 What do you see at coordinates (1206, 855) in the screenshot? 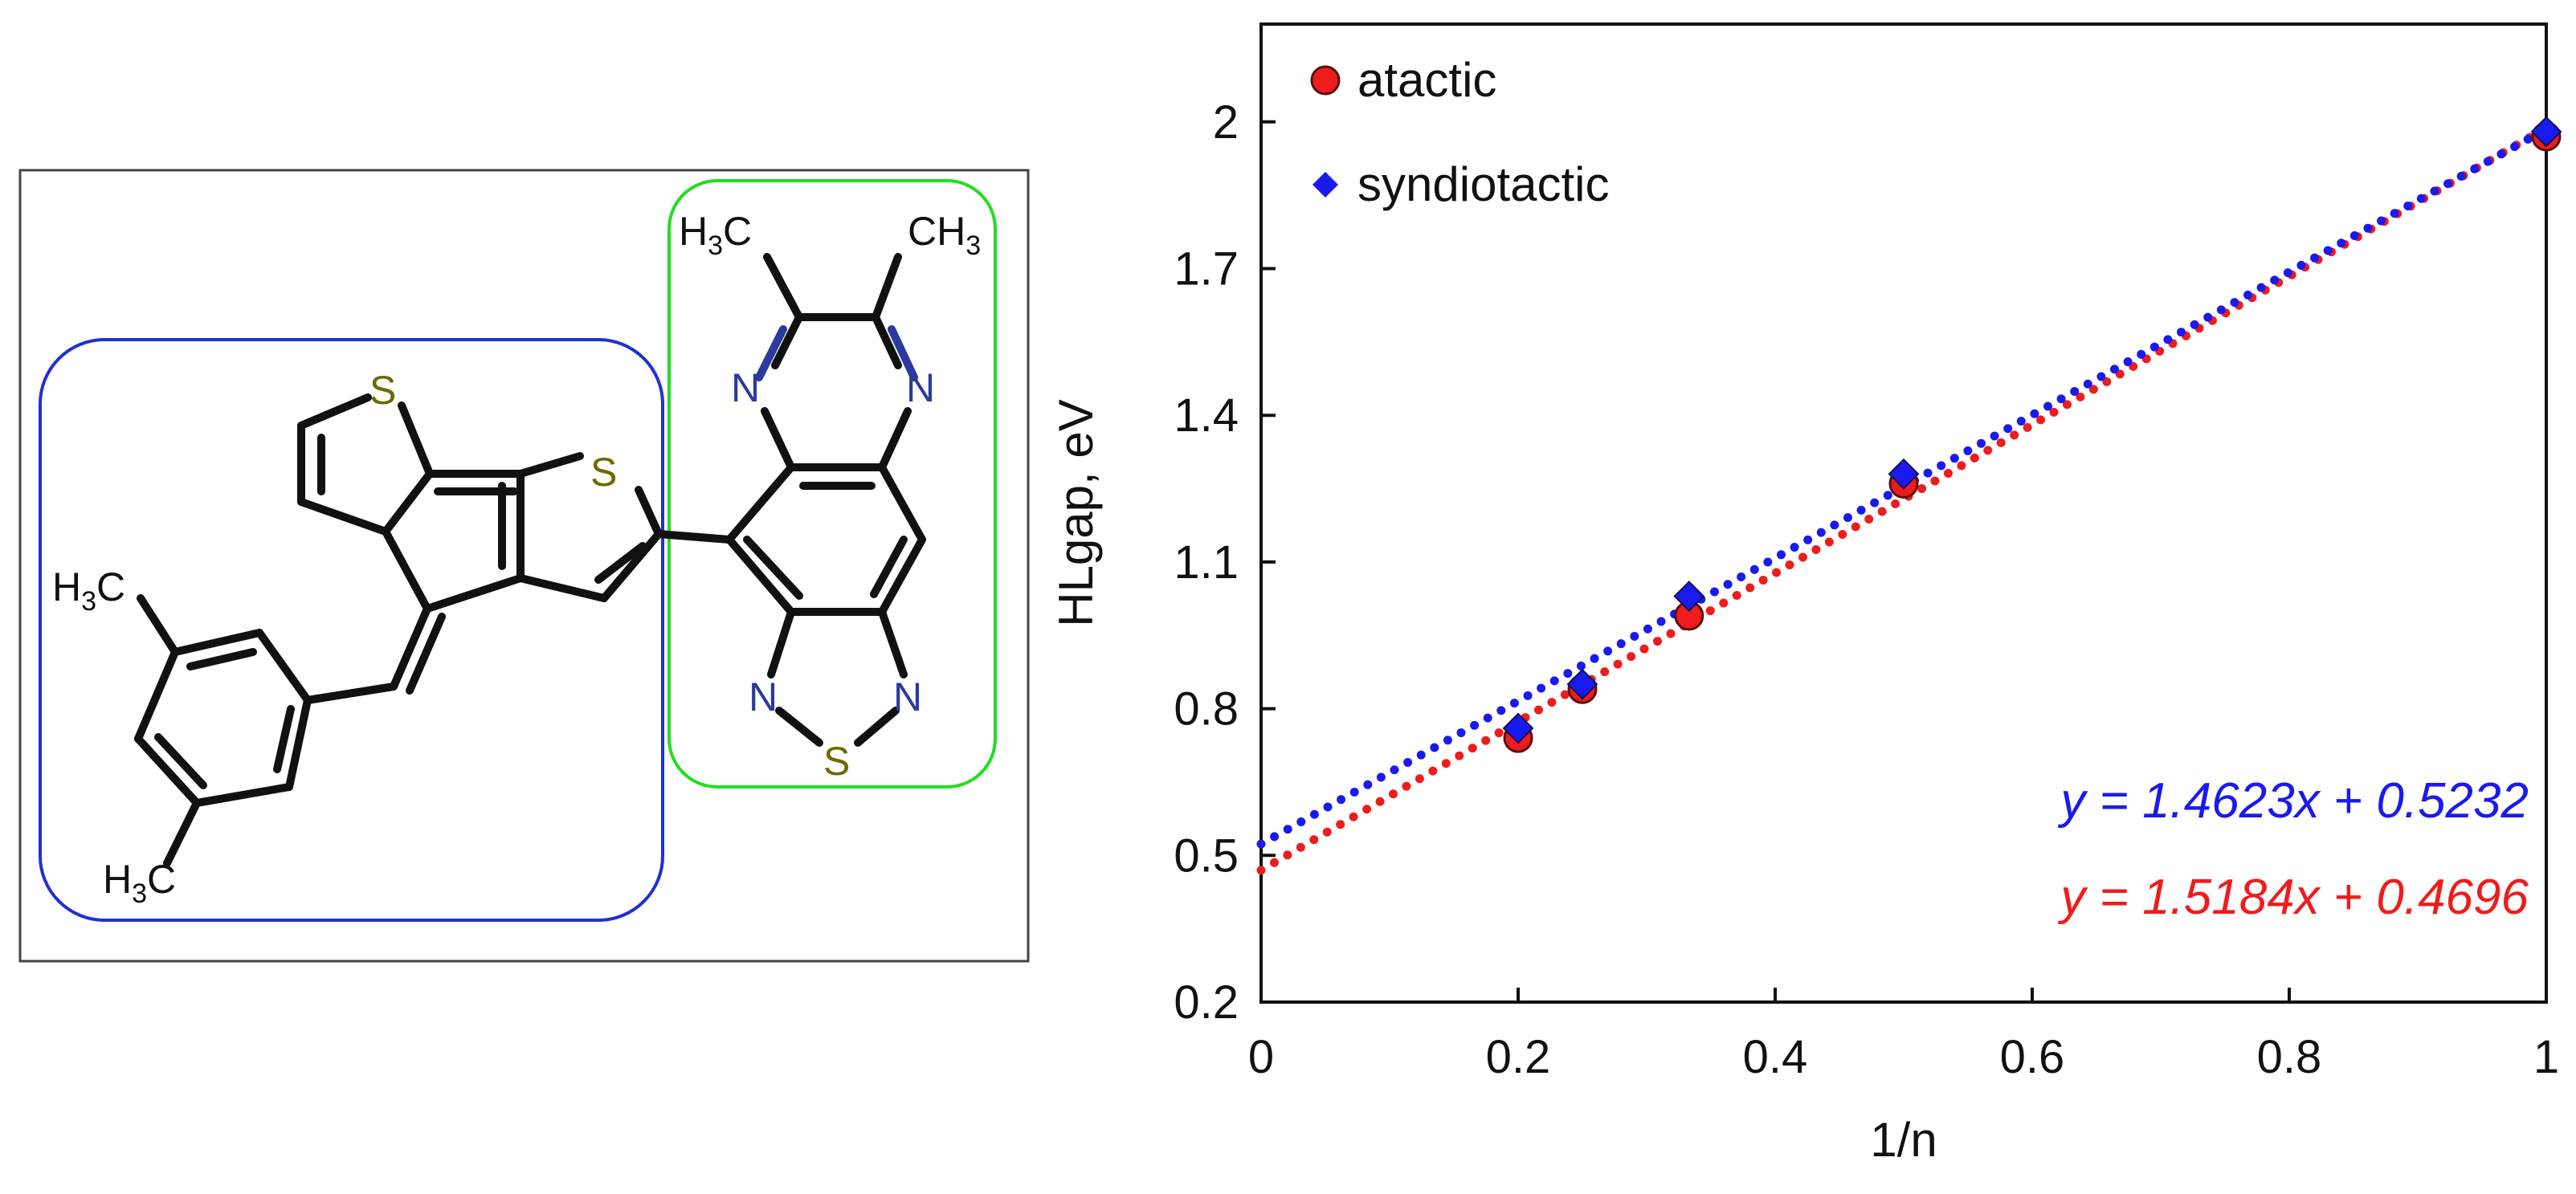
I see `y-tick-label: 0.5` at bounding box center [1206, 855].